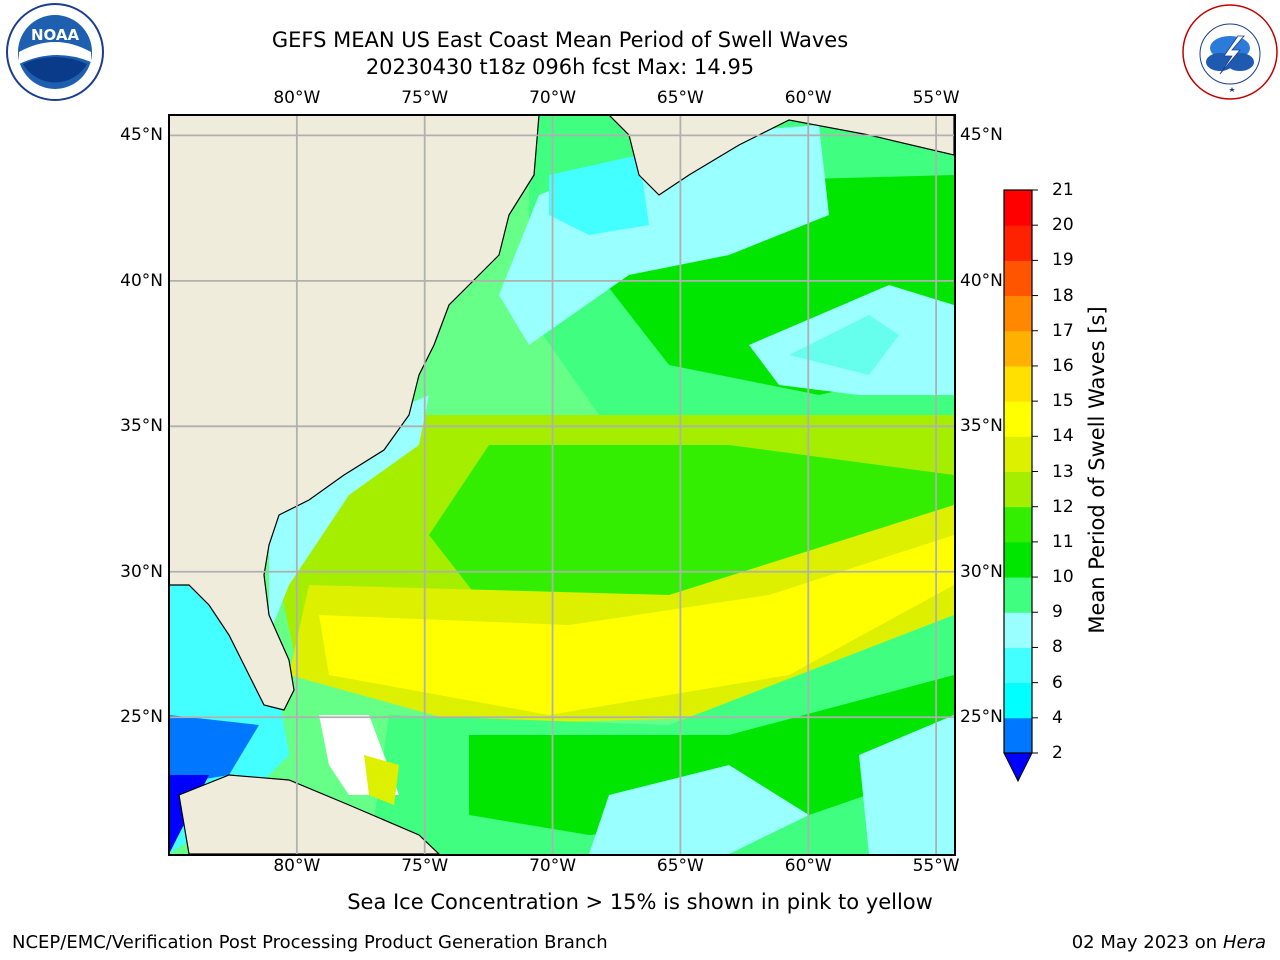 The height and width of the screenshot is (960, 1280). What do you see at coordinates (981, 717) in the screenshot?
I see `lat-label-right: 25°N` at bounding box center [981, 717].